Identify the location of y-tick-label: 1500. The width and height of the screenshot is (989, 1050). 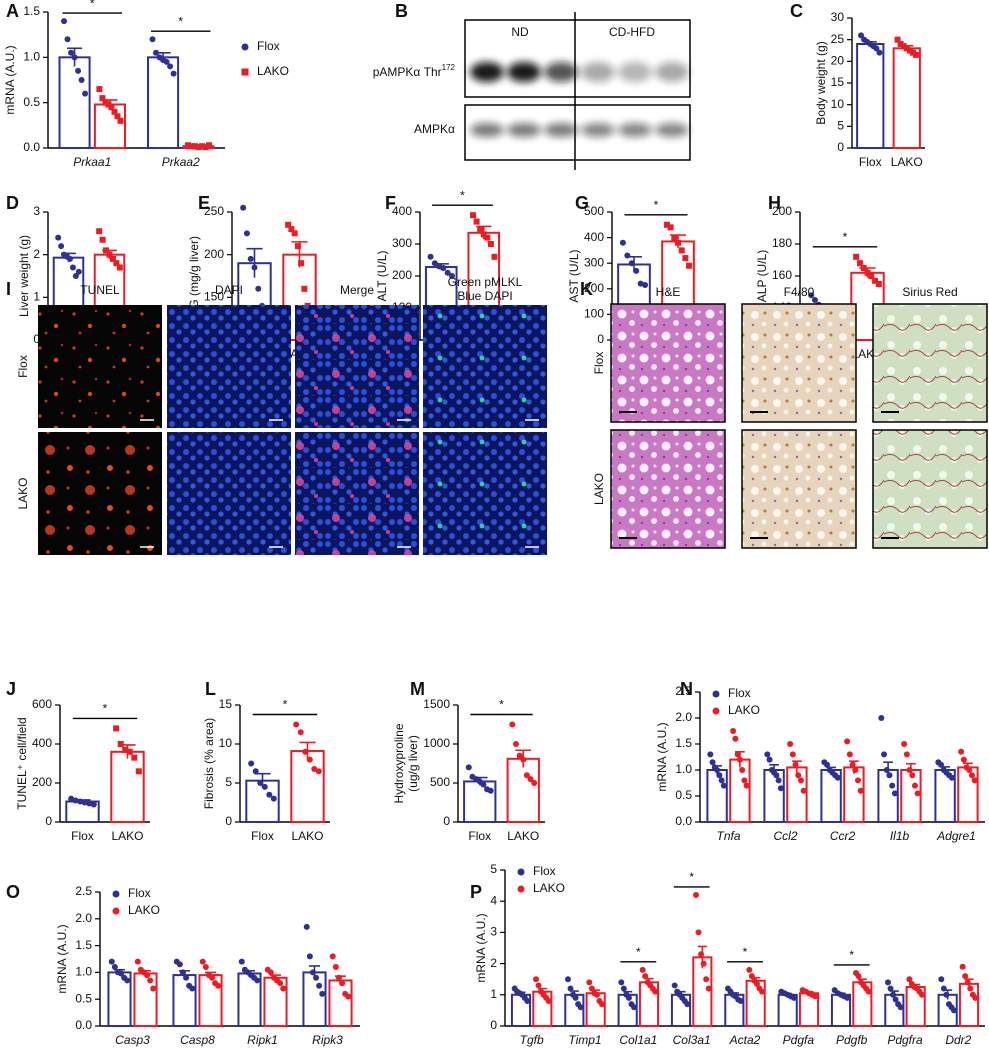
(436, 704).